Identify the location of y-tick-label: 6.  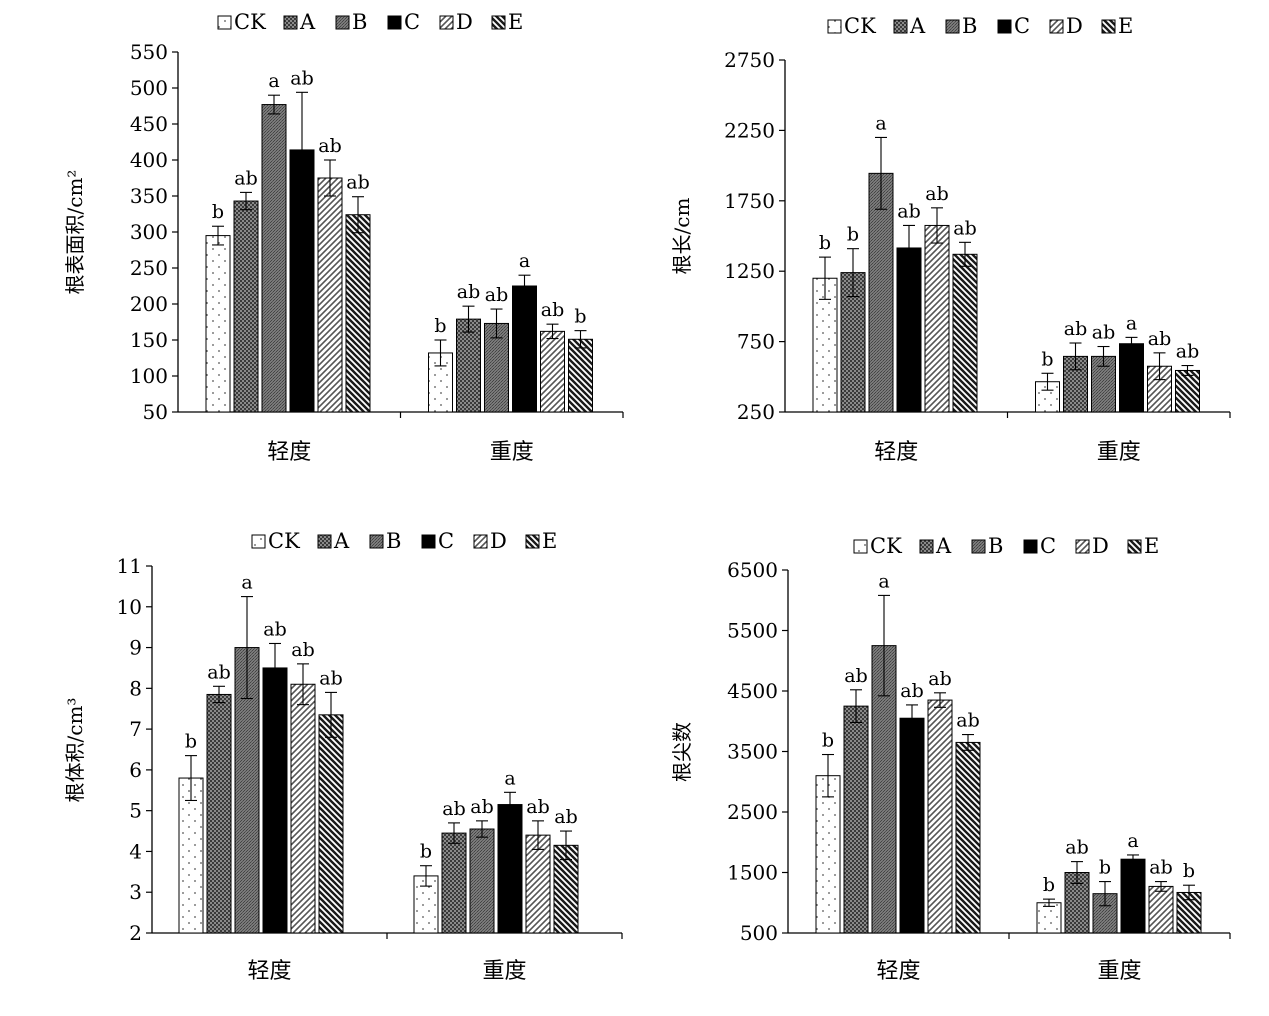
(135, 770).